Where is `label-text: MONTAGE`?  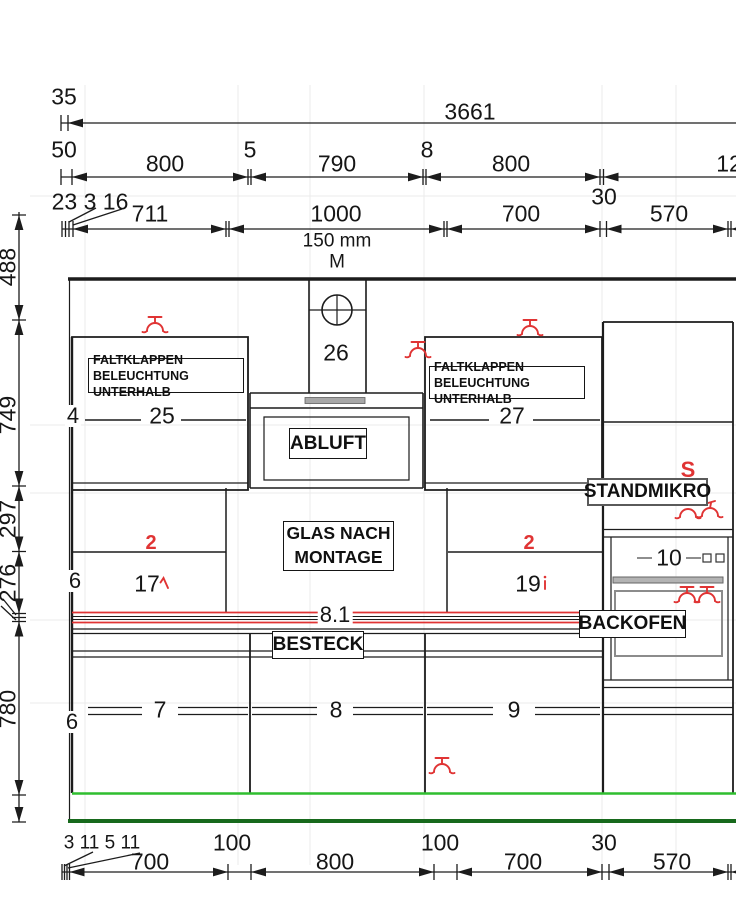 label-text: MONTAGE is located at coordinates (338, 557).